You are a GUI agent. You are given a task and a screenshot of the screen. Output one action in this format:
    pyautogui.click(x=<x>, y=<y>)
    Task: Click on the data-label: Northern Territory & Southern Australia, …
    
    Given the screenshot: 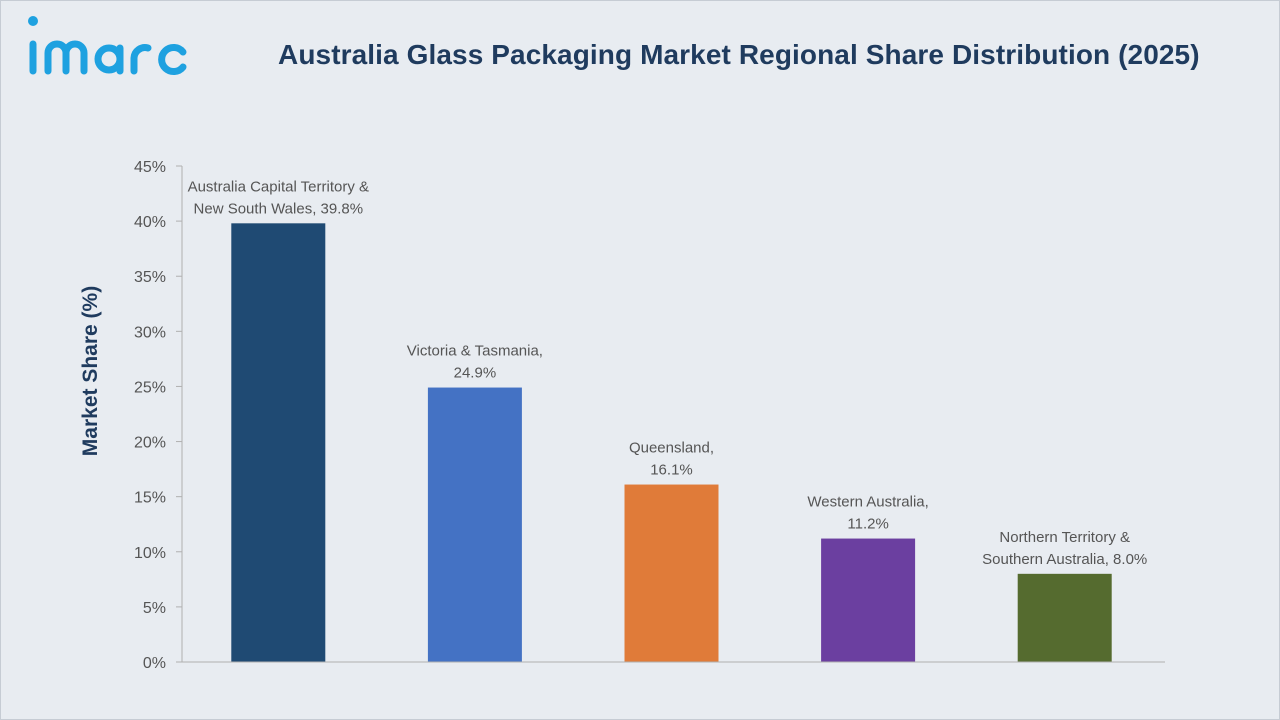 What is the action you would take?
    pyautogui.click(x=1064, y=548)
    